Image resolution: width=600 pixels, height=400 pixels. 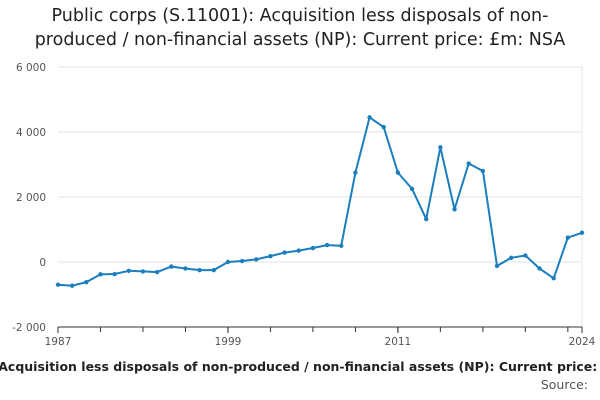 What do you see at coordinates (31, 68) in the screenshot?
I see `y-tick-label: 6 000` at bounding box center [31, 68].